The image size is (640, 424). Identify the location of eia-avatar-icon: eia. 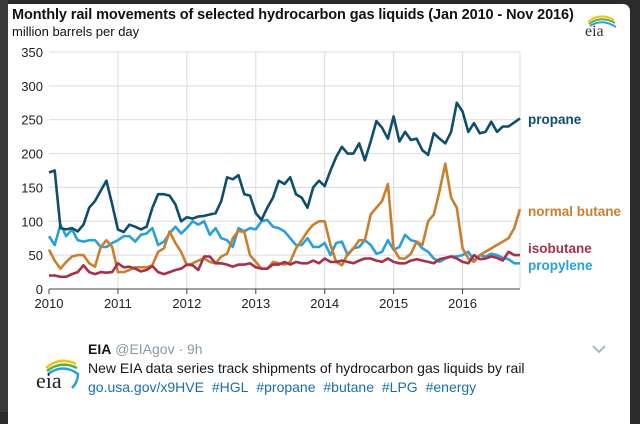
(58, 372).